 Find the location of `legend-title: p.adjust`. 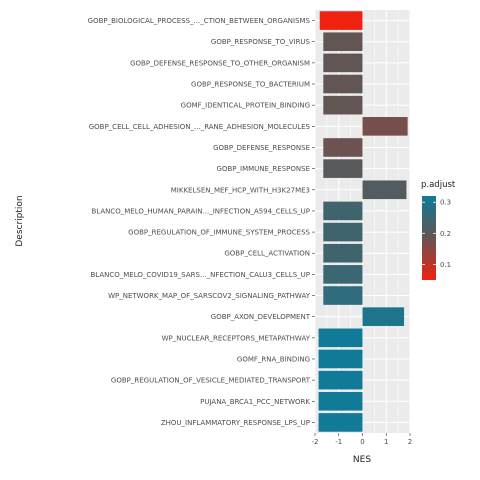

legend-title: p.adjust is located at coordinates (438, 185).